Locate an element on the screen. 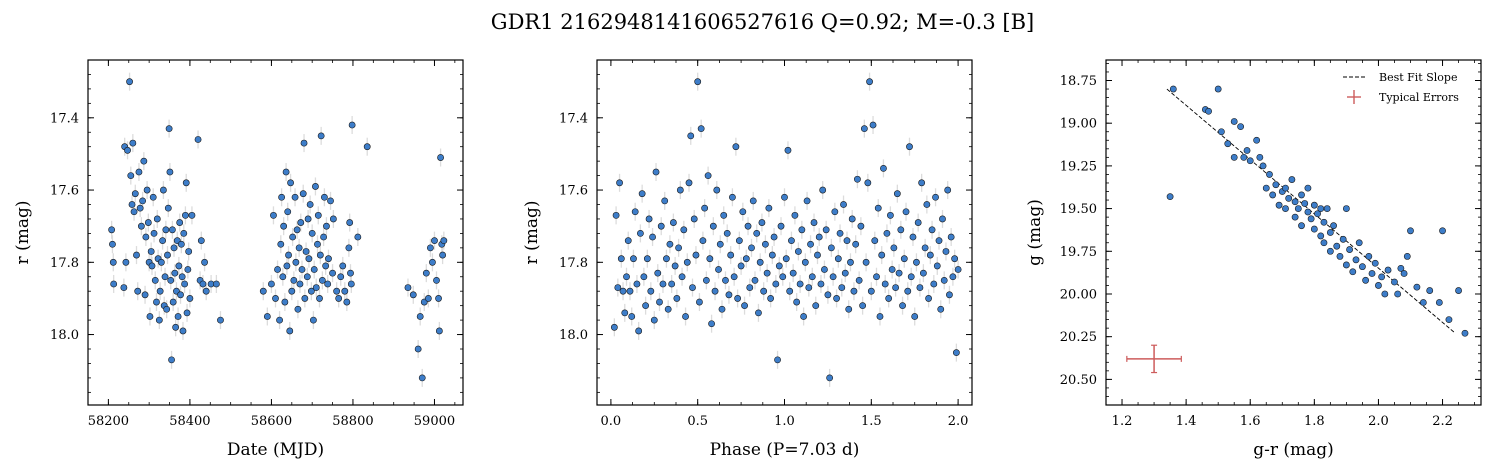 The image size is (1497, 473). x-axis-label: Phase (P=7.03 d) is located at coordinates (785, 450).